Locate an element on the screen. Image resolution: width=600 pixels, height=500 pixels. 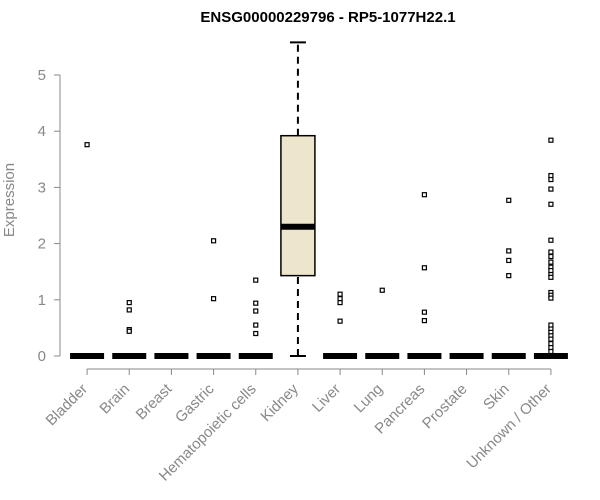
x-tick-label: Skin is located at coordinates (496, 397).